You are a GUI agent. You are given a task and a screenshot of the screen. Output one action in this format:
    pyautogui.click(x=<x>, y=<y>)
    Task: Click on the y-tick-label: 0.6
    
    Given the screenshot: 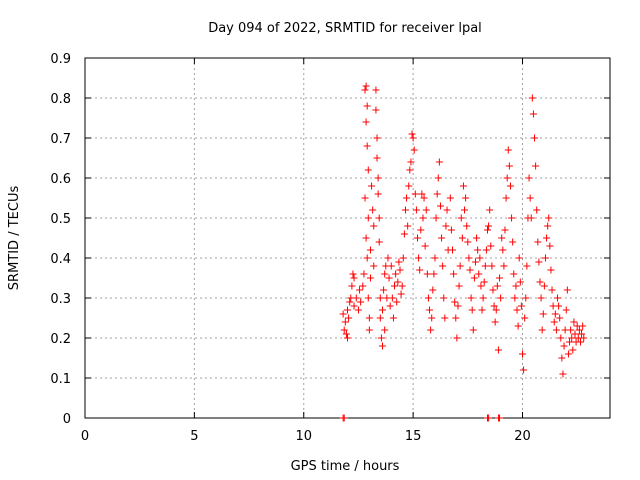 What is the action you would take?
    pyautogui.click(x=60, y=179)
    